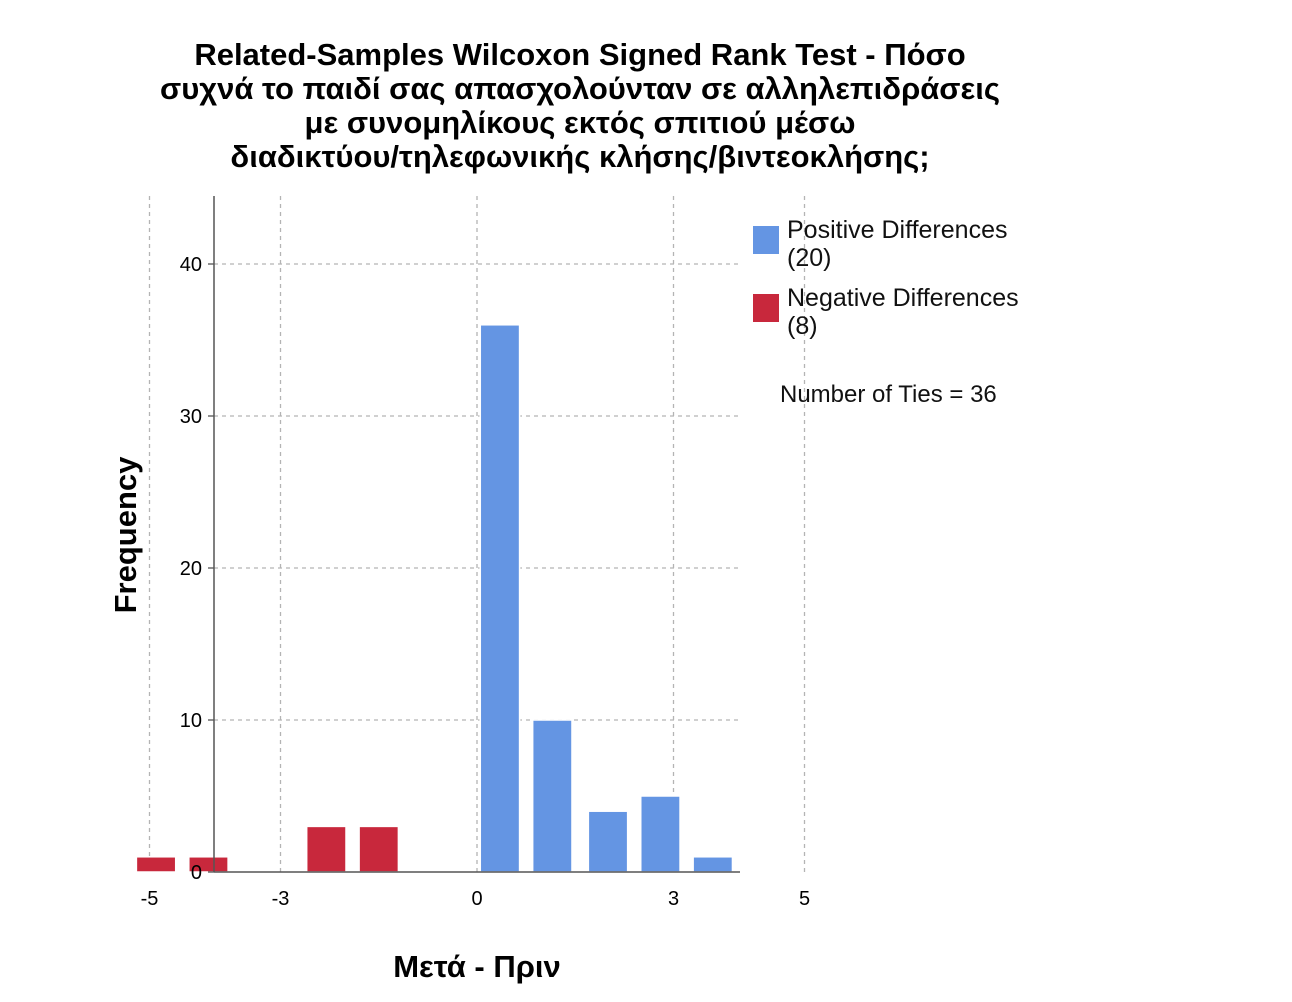 The height and width of the screenshot is (1002, 1292). I want to click on legend-count-positive: (20), so click(809, 258).